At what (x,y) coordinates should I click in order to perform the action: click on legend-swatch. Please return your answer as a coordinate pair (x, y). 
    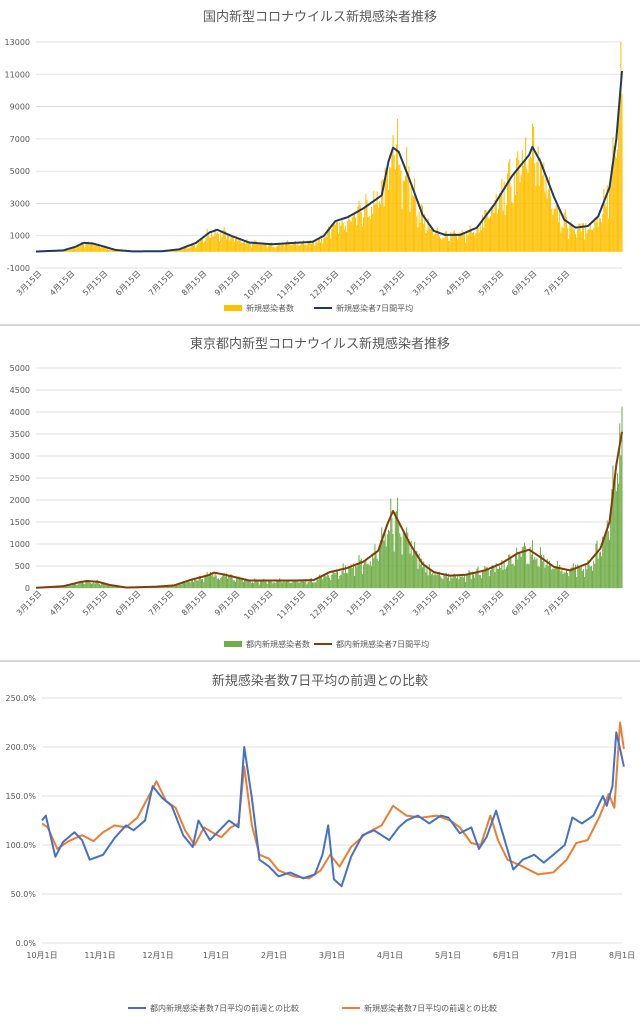
    Looking at the image, I should click on (233, 308).